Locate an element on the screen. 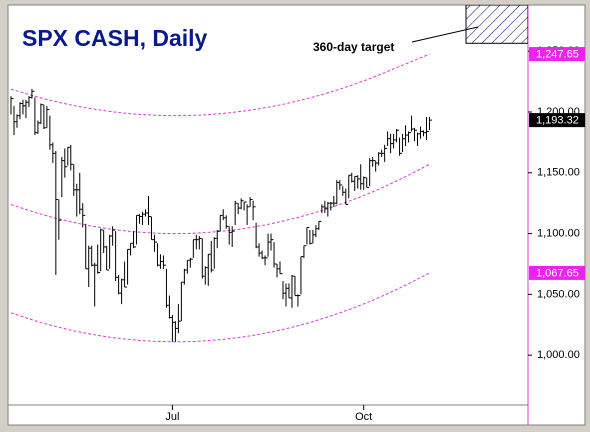 This screenshot has height=432, width=590. annotation-arrow is located at coordinates (445, 34).